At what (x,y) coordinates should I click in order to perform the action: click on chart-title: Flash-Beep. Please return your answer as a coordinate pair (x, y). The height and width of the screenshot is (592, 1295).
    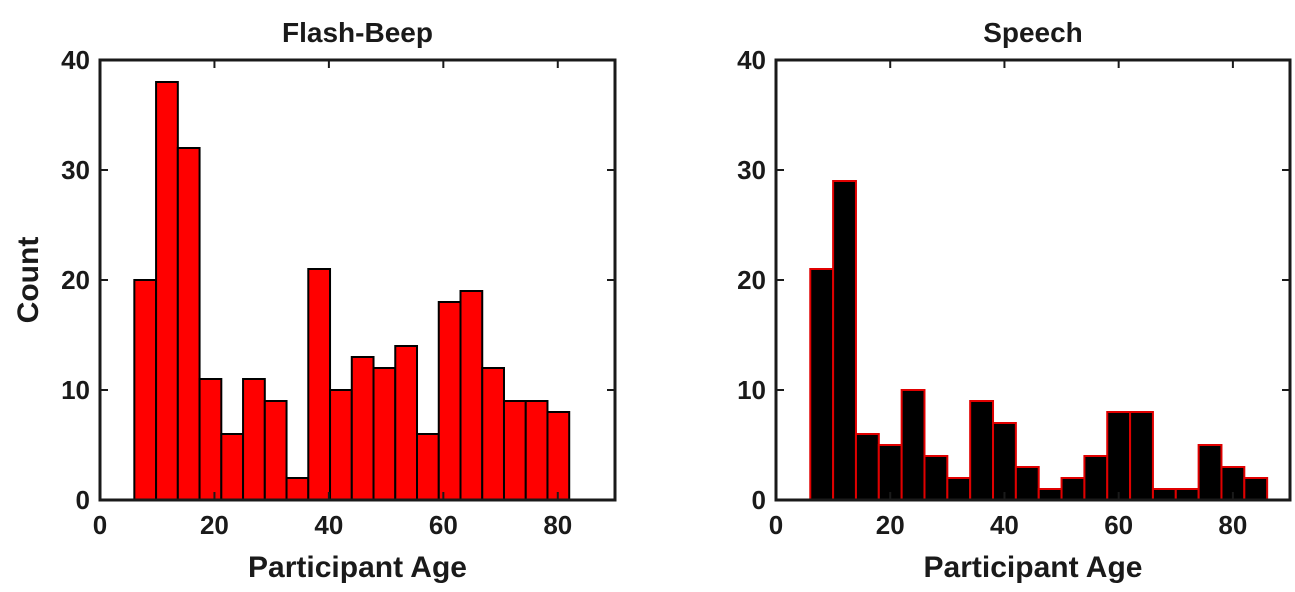
    Looking at the image, I should click on (357, 32).